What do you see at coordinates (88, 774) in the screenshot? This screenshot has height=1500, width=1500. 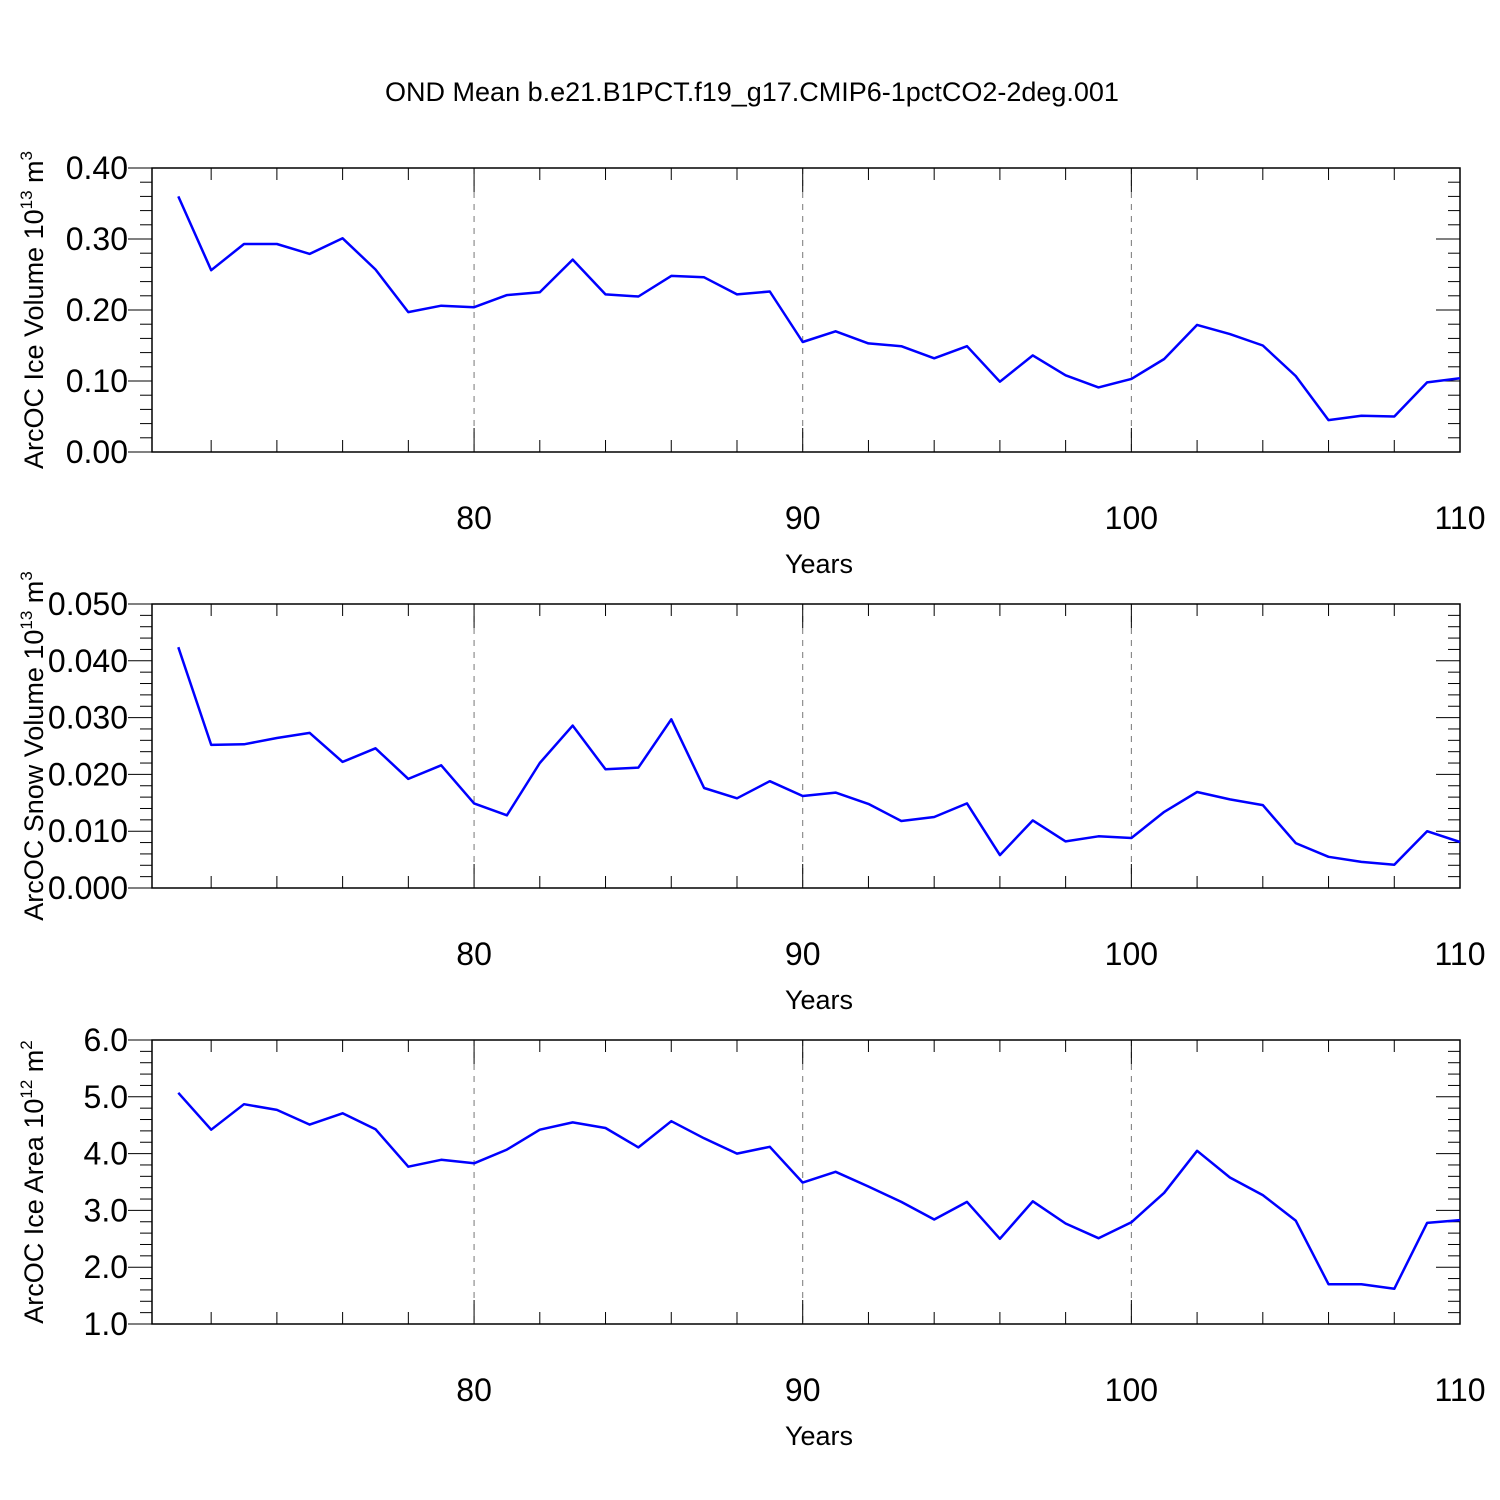 I see `y-tick-label: 0.020` at bounding box center [88, 774].